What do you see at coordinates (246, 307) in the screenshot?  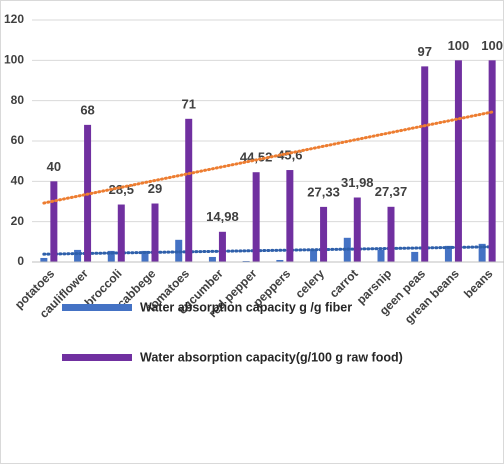 I see `legend-label: Water absorption capacity g /g fiber` at bounding box center [246, 307].